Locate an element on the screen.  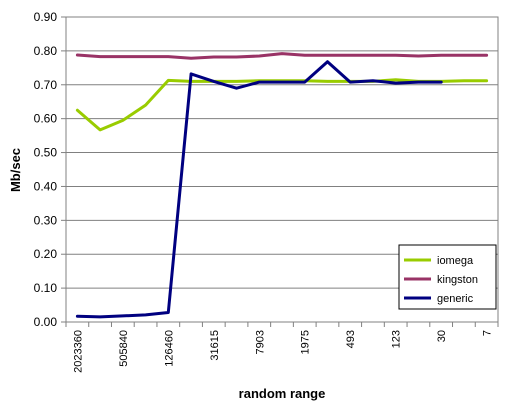
legend-label-iomega: iomega is located at coordinates (455, 261).